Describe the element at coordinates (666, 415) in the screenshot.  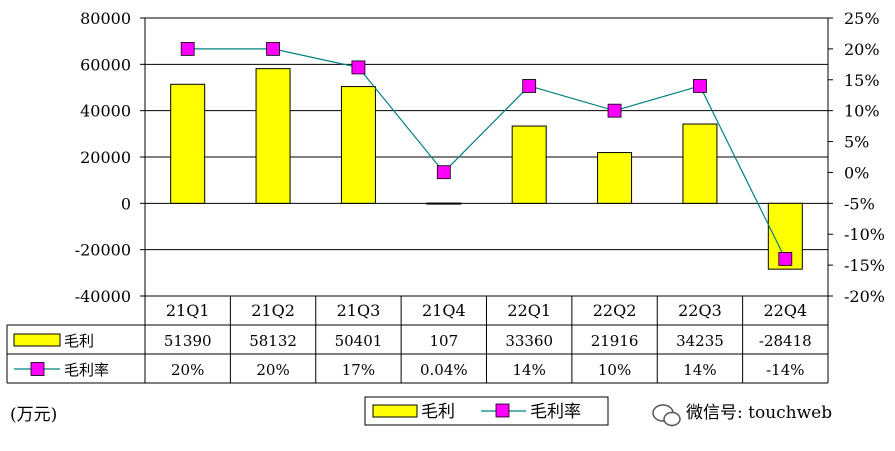
I see `wechat-icon` at that location.